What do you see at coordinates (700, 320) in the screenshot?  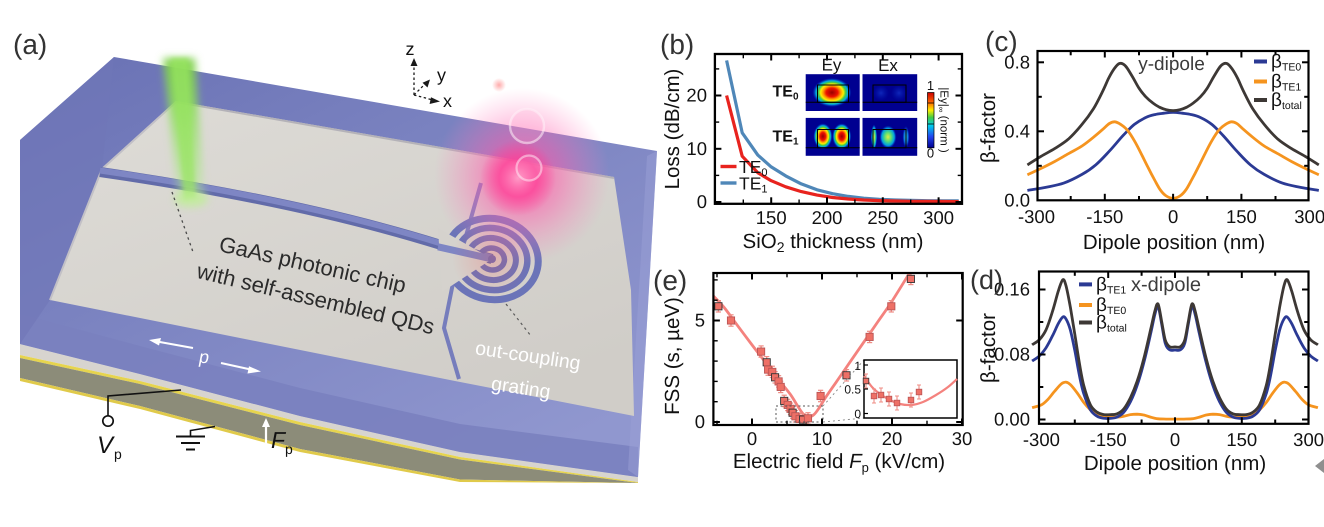 I see `svg-text: 5` at bounding box center [700, 320].